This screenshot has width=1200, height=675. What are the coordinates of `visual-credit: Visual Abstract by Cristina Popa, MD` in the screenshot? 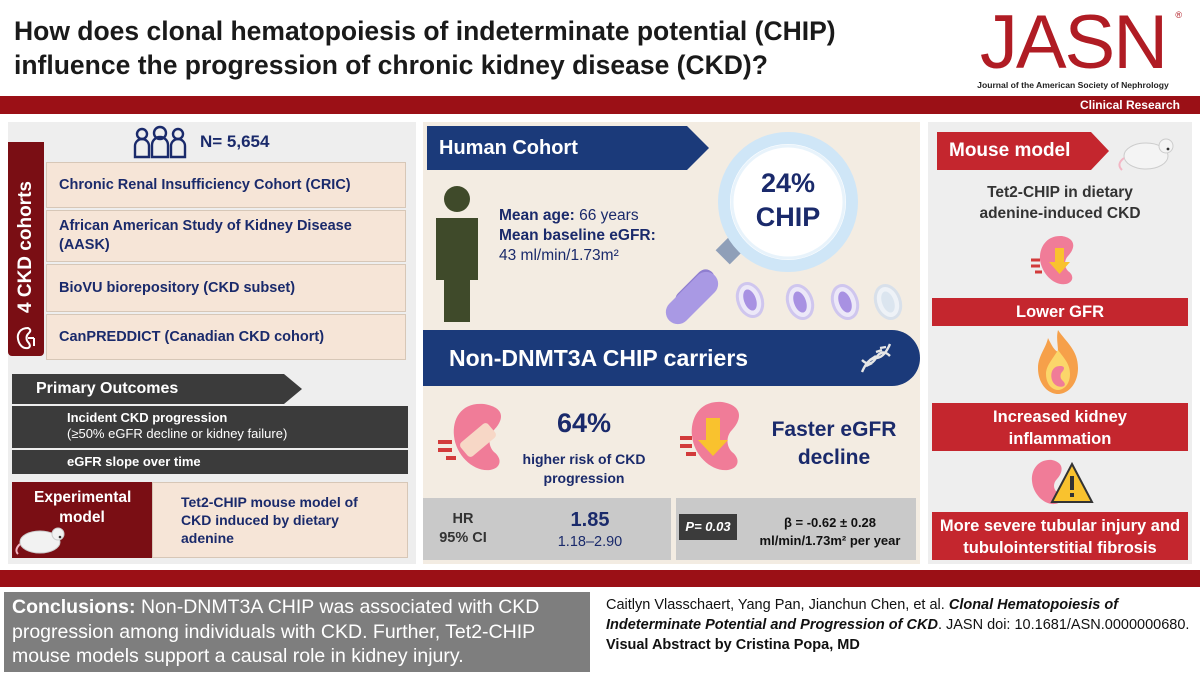 It's located at (733, 645).